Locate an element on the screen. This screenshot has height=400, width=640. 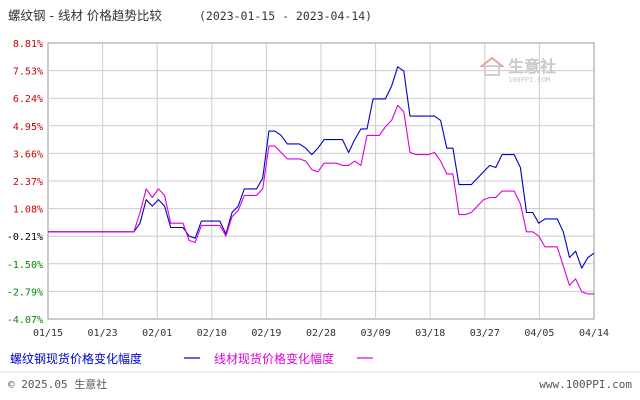
legend: 螺纹钢现货价格变化幅度 线材现货价格变化幅度 is located at coordinates (191, 358).